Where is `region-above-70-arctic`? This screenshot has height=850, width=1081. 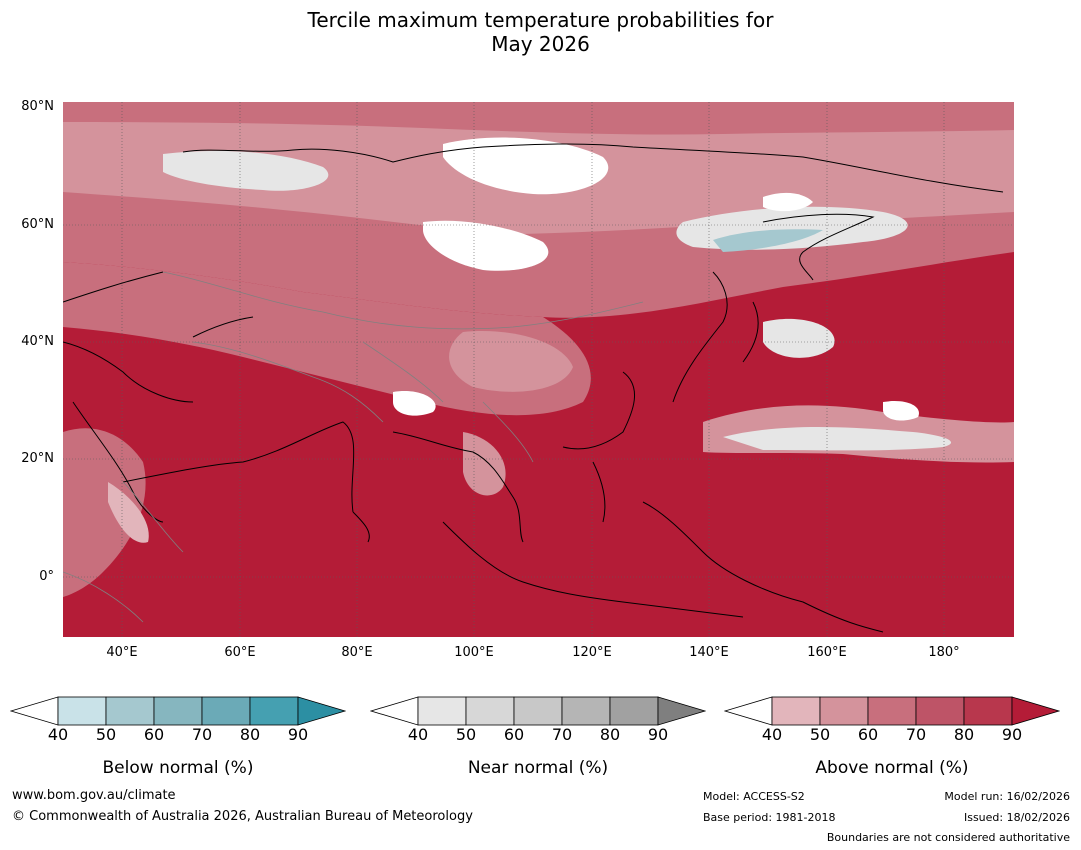
region-above-70-arctic is located at coordinates (538, 118).